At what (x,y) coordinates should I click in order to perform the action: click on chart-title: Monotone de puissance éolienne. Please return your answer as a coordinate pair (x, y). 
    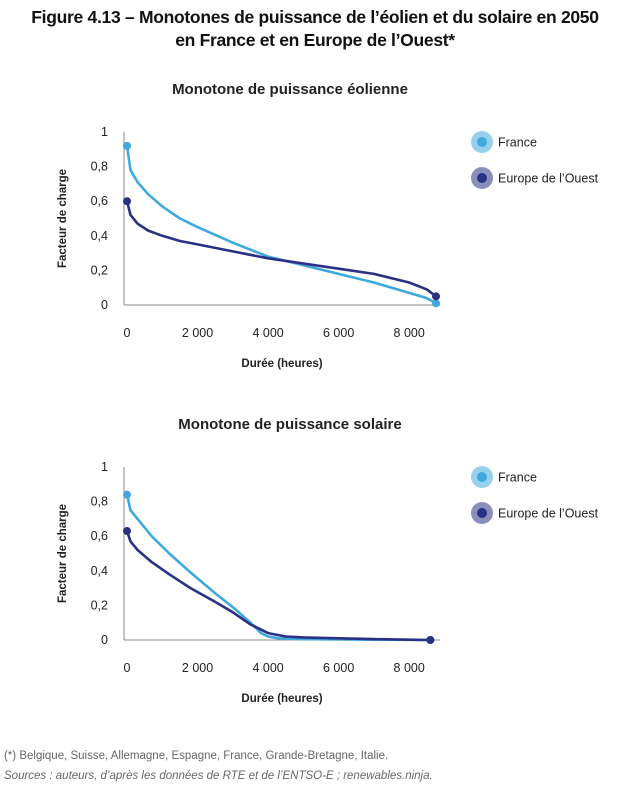
    Looking at the image, I should click on (290, 89).